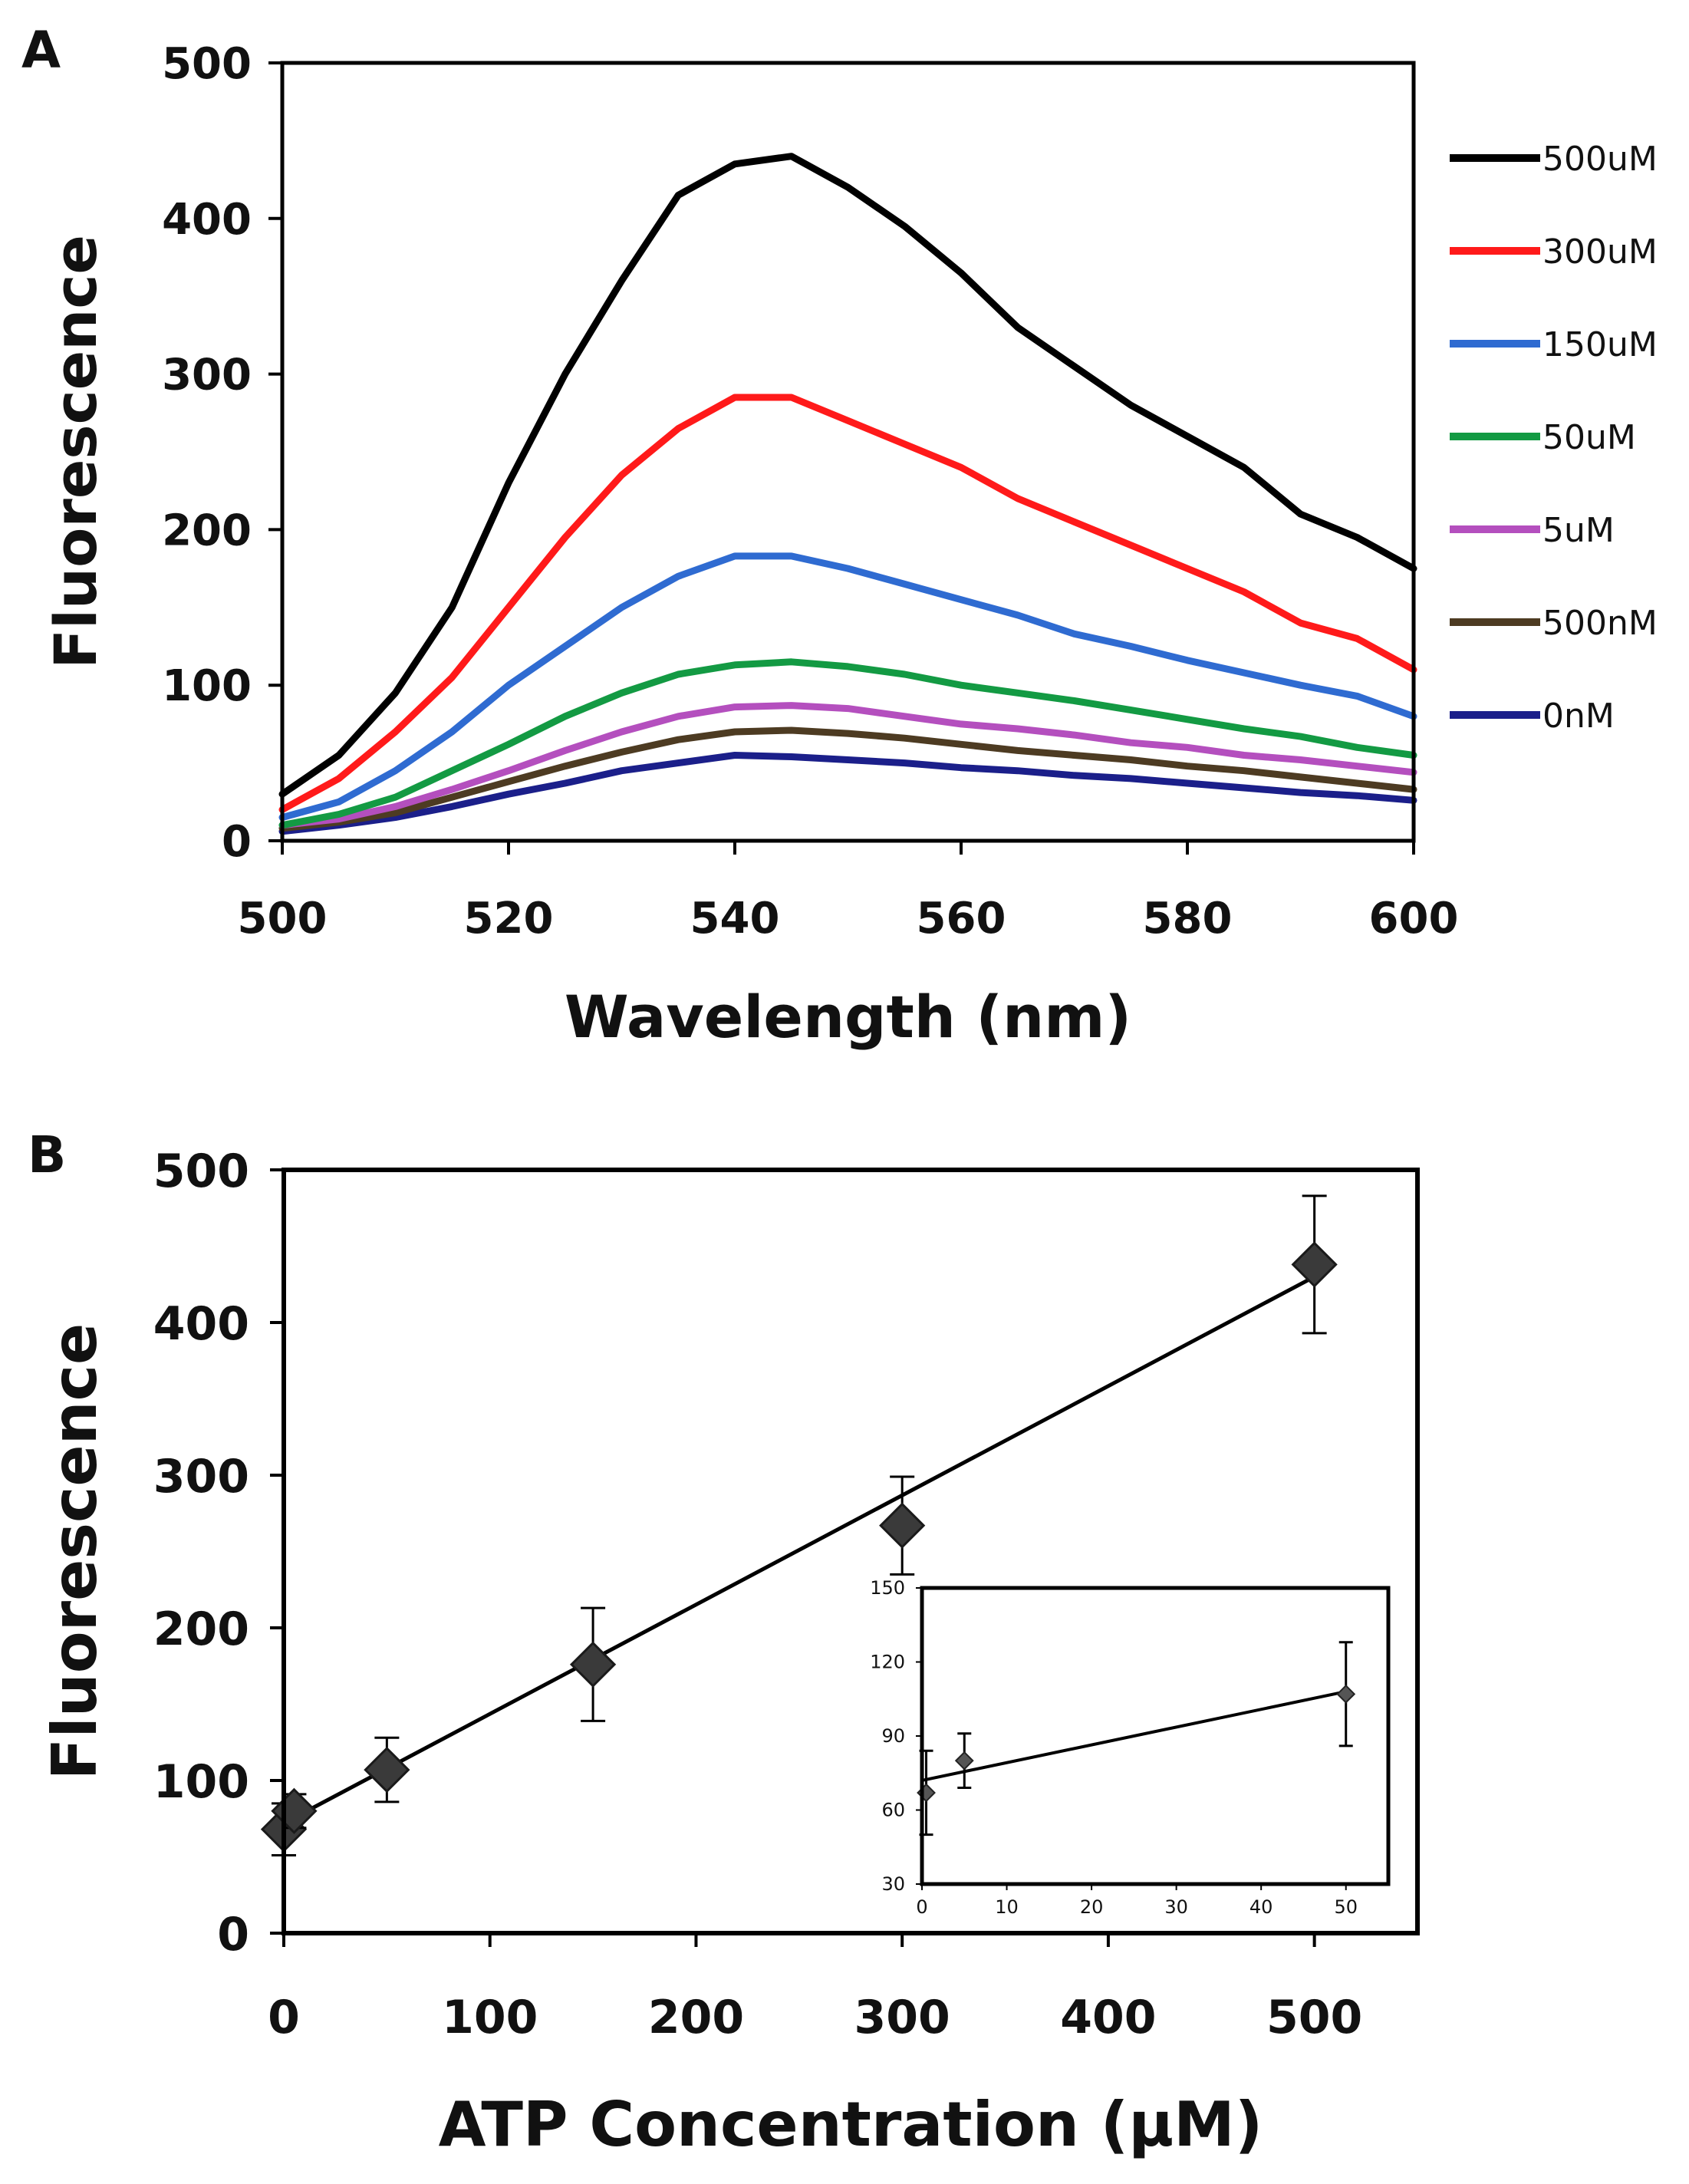 The width and height of the screenshot is (1689, 2184). Describe the element at coordinates (887, 1588) in the screenshot. I see `inset-y-tick-label: 150` at that location.